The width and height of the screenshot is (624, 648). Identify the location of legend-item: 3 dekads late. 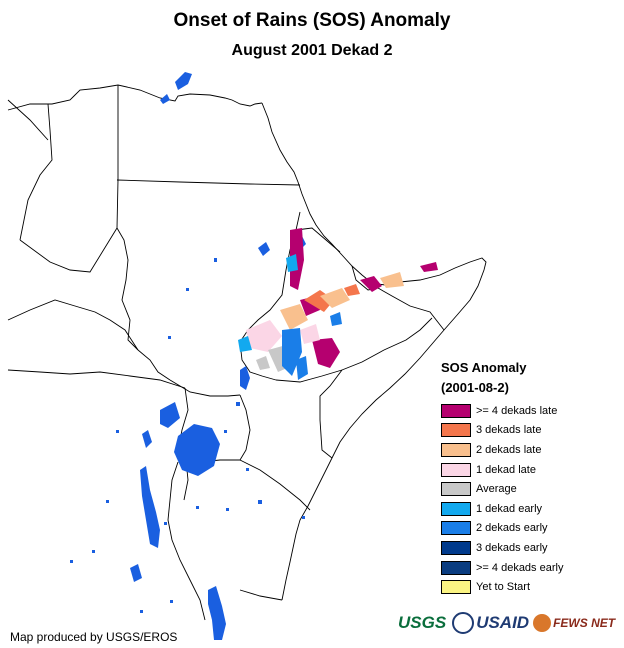
(502, 431).